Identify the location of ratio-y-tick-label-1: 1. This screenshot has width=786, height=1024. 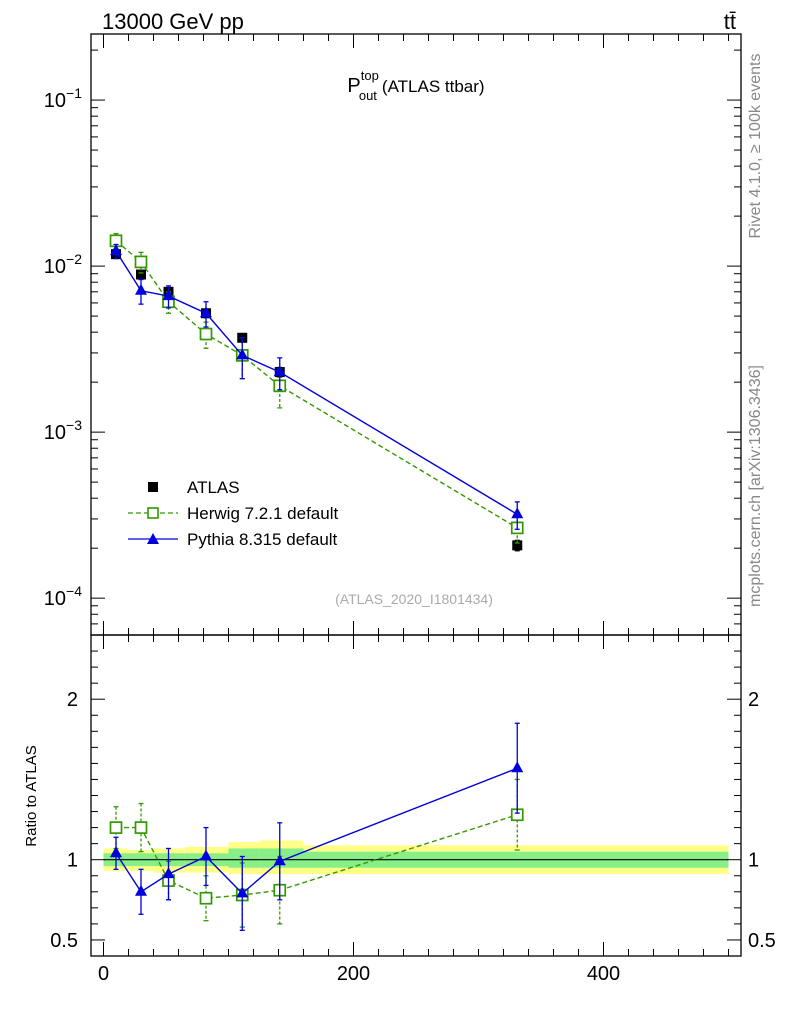
(72, 861).